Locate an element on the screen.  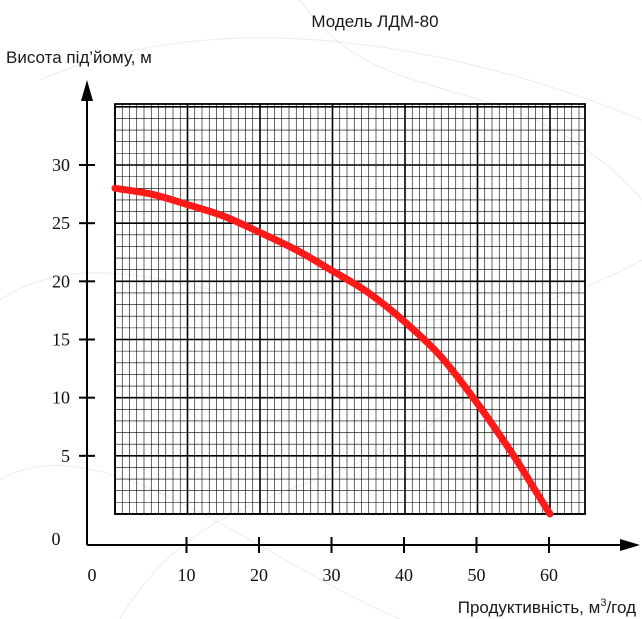
chart-title: Модель ЛДМ-80 is located at coordinates (374, 21).